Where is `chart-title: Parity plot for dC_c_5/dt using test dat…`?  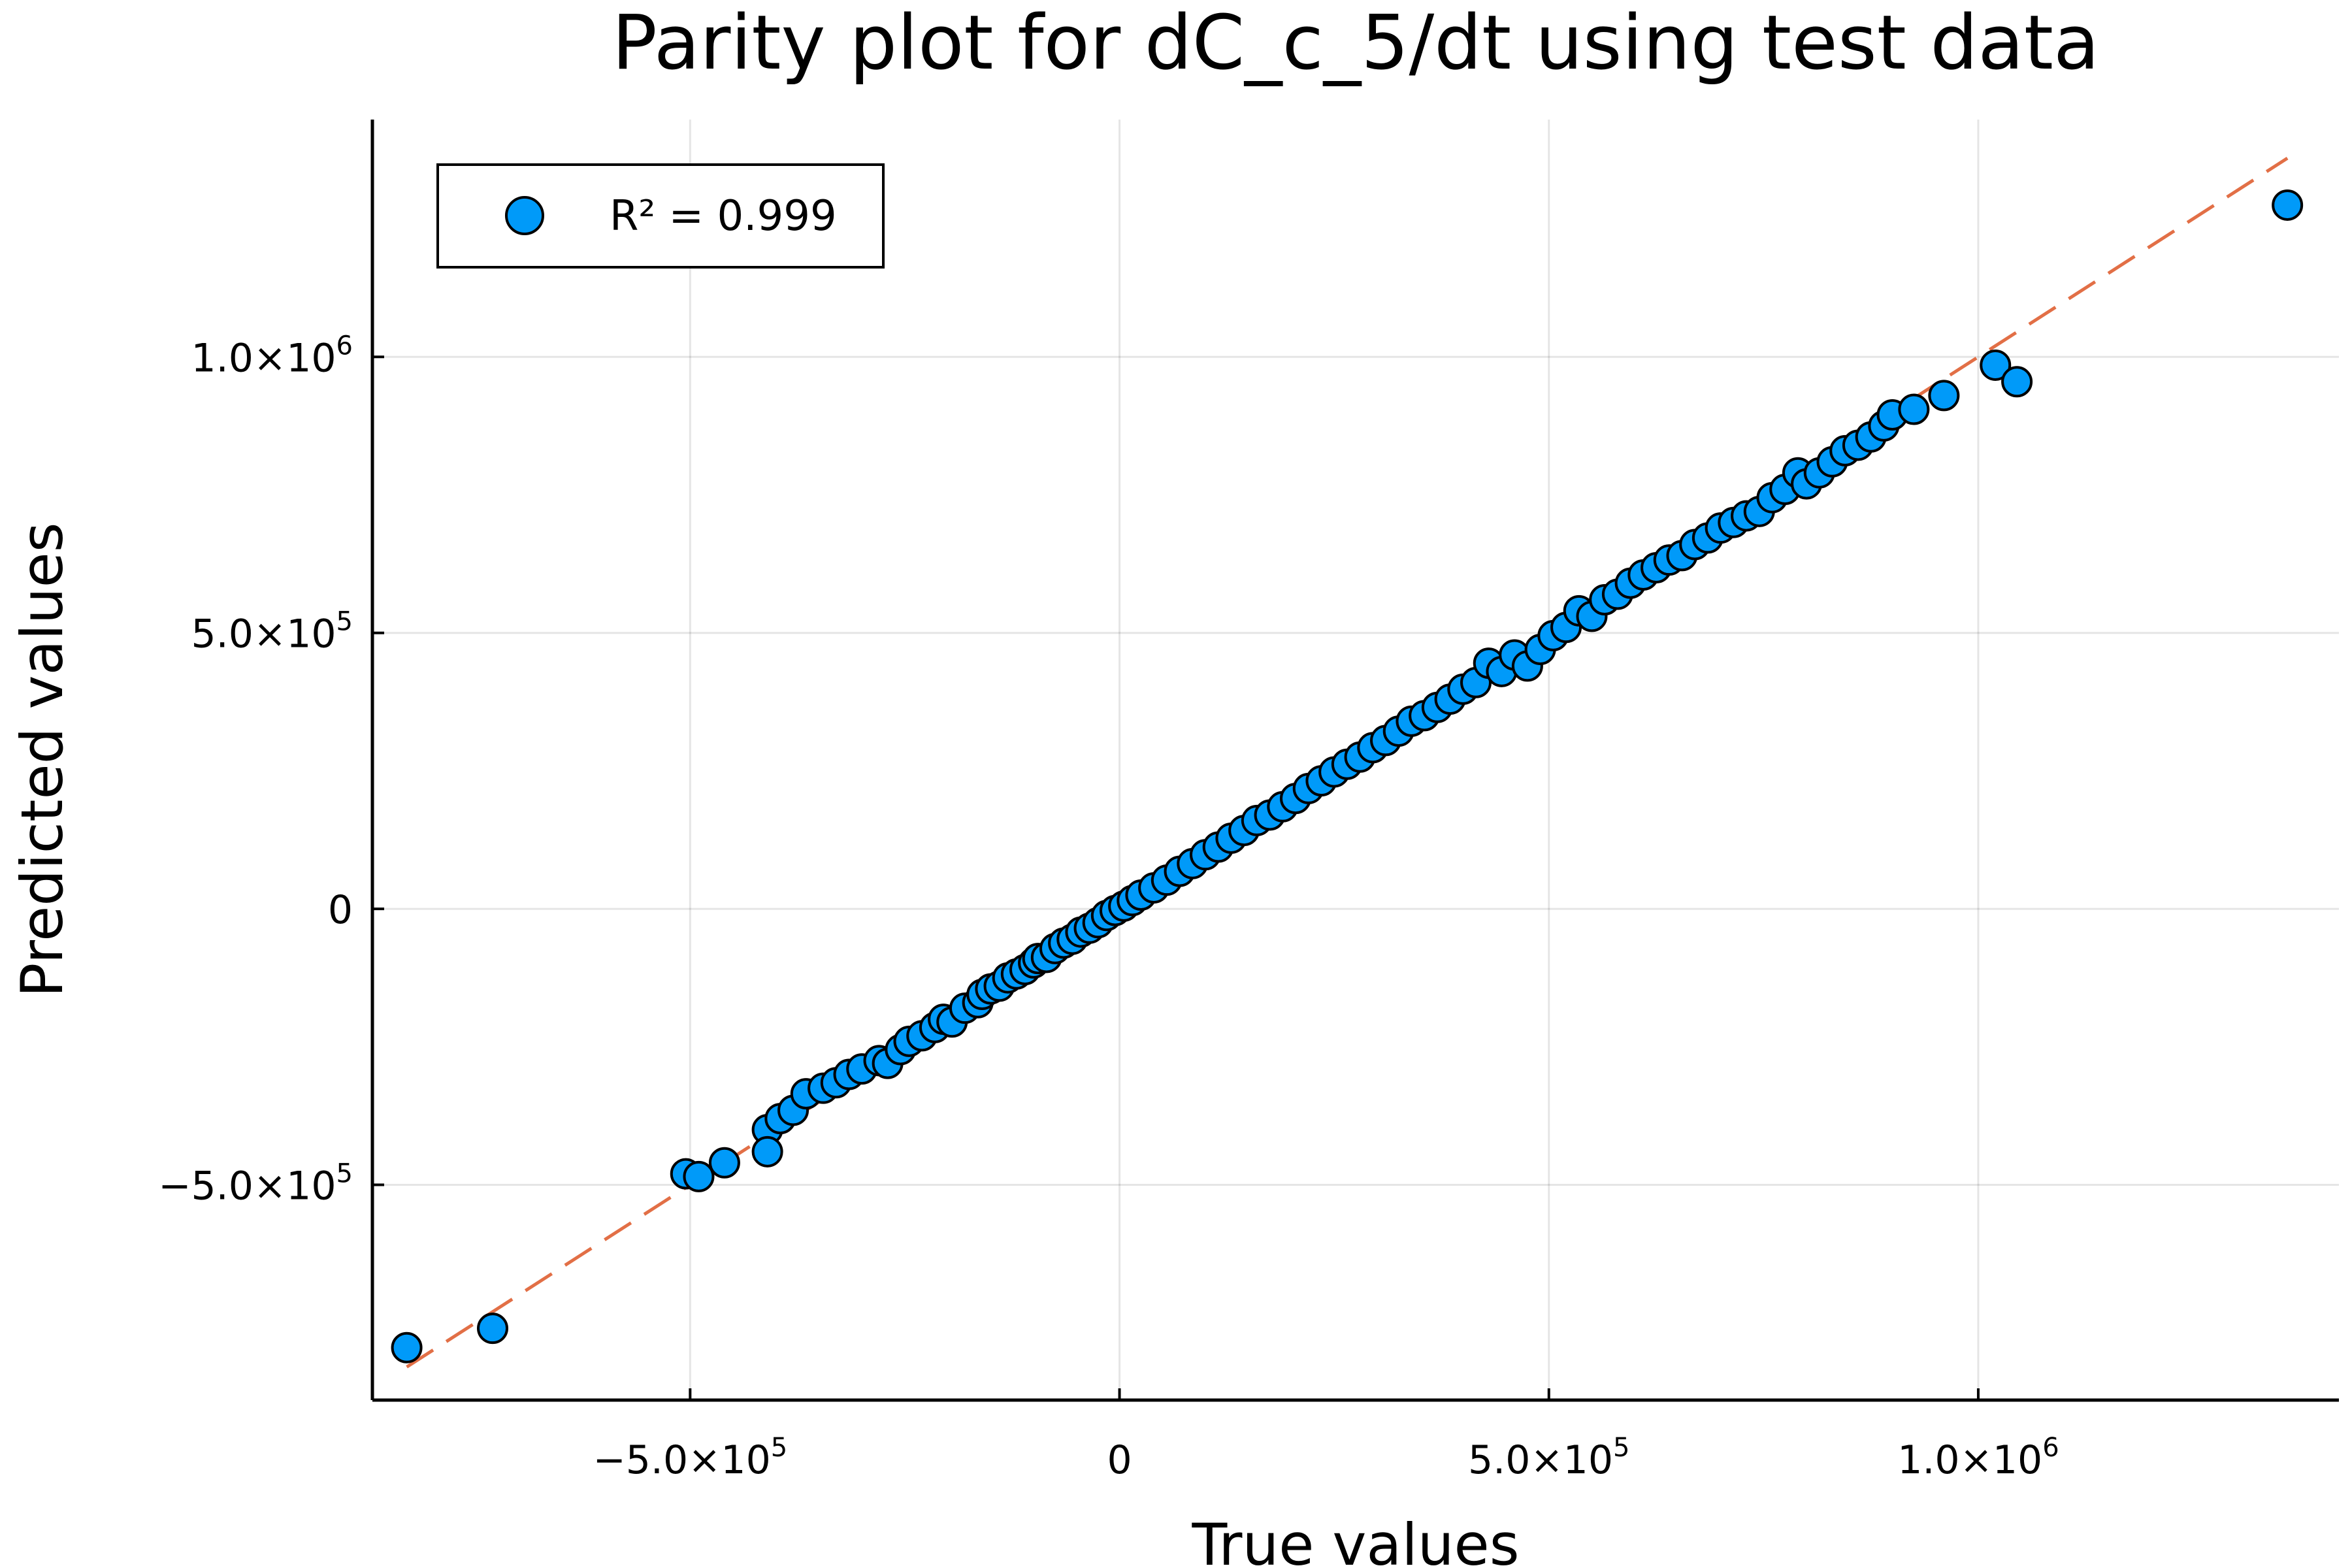
chart-title: Parity plot for dC_c_5/dt using test dat… is located at coordinates (1356, 43).